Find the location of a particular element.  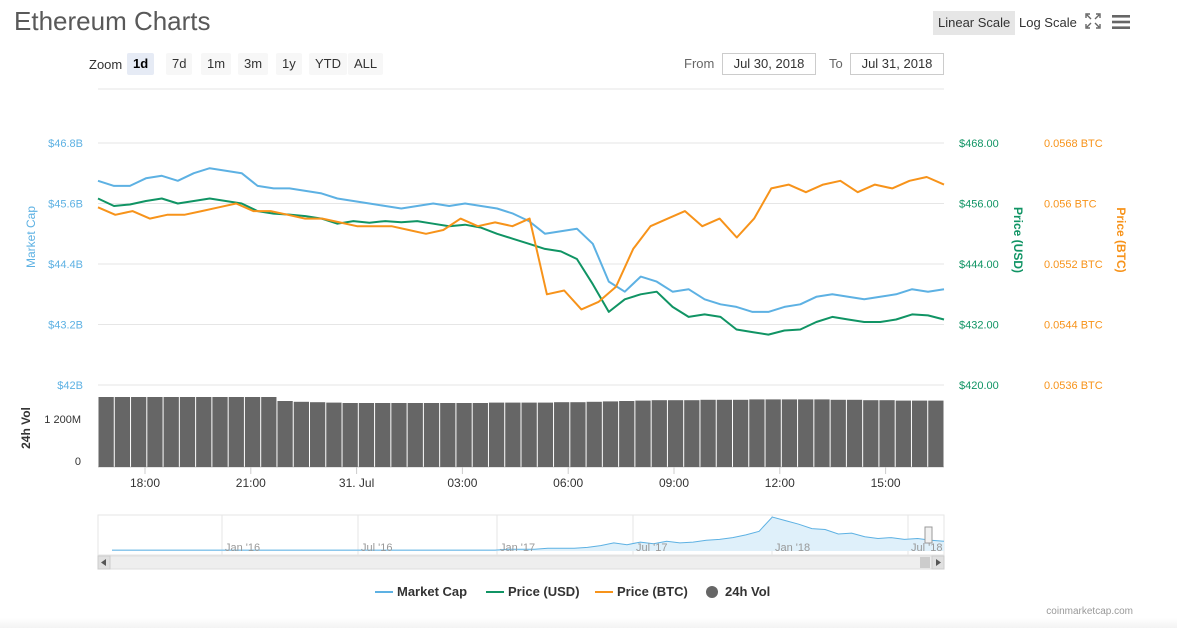

credit-link: coinmarketcap.com is located at coordinates (1089, 611).